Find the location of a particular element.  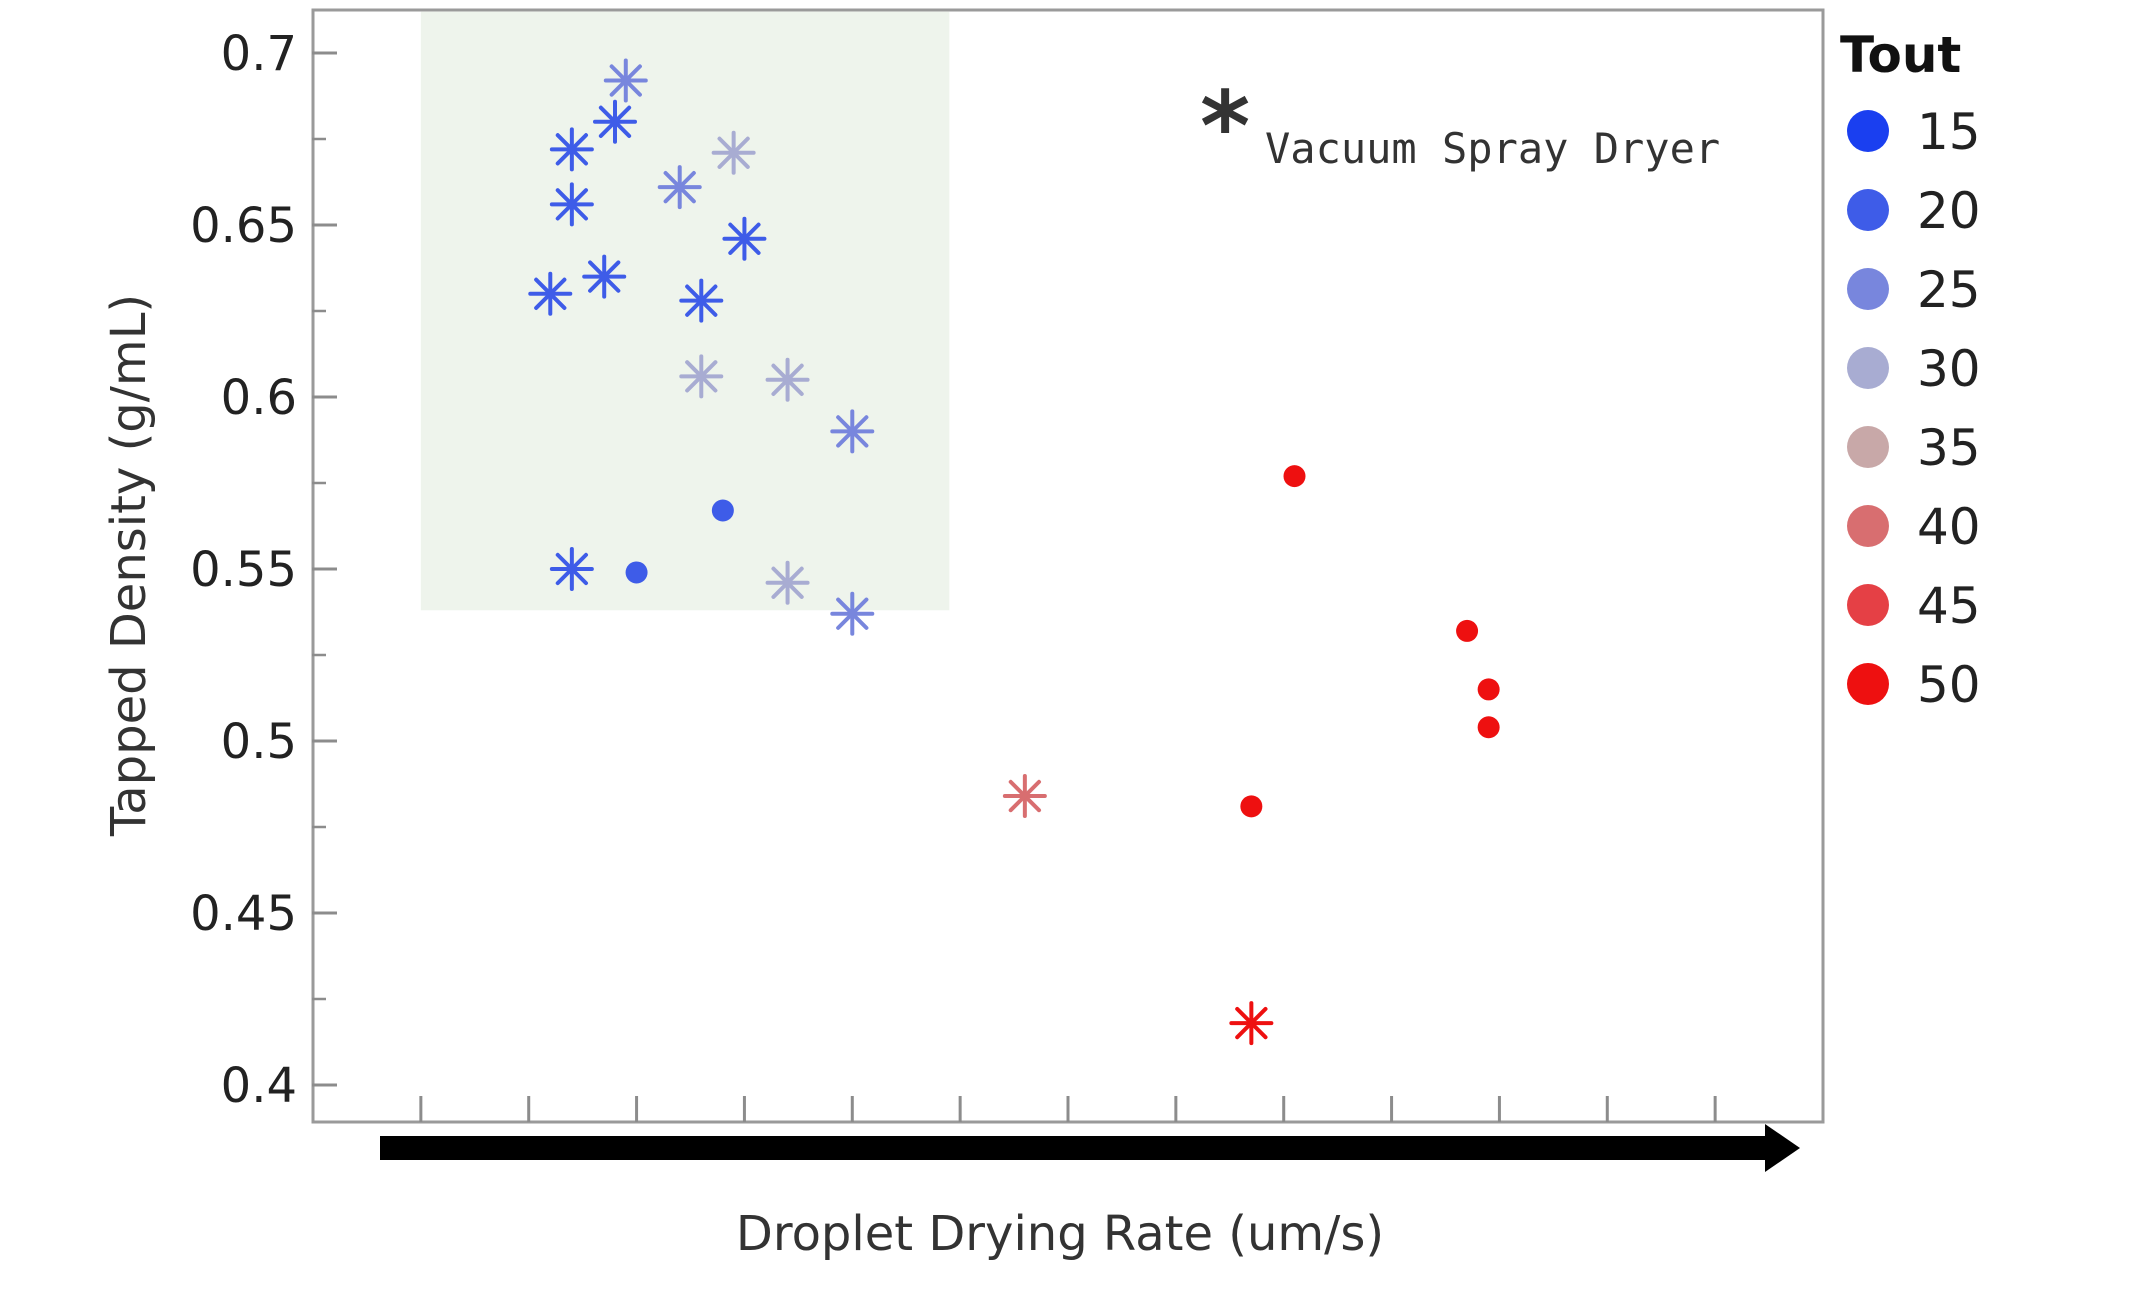

marker-note-text: Vacuum Spray Dryer is located at coordinates (1492, 148).